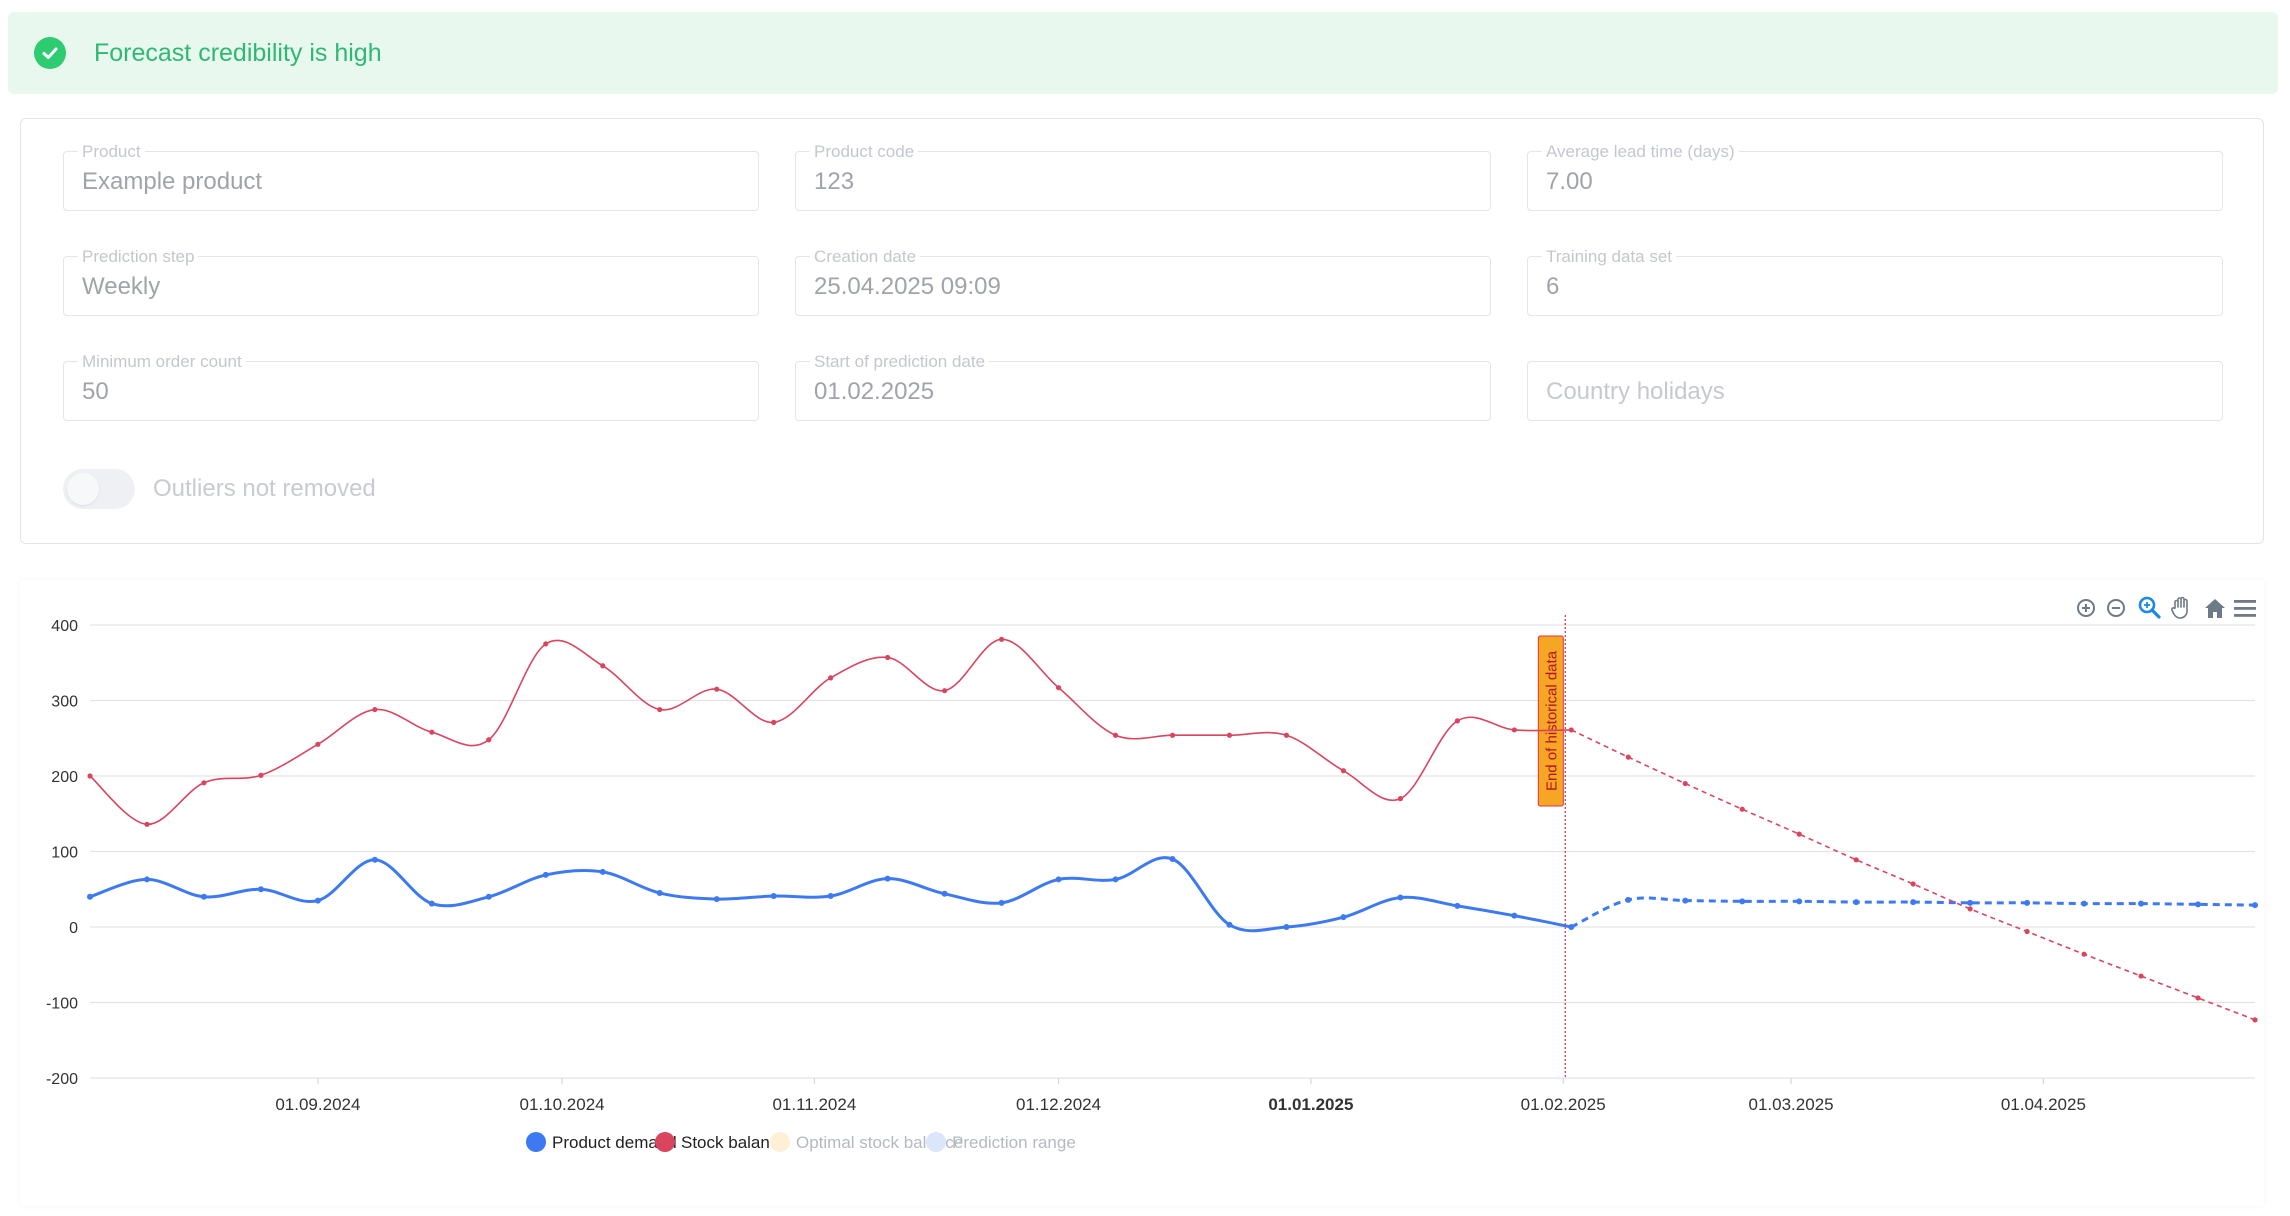  What do you see at coordinates (1875, 281) in the screenshot?
I see `training-data-set-field: Training data set 6` at bounding box center [1875, 281].